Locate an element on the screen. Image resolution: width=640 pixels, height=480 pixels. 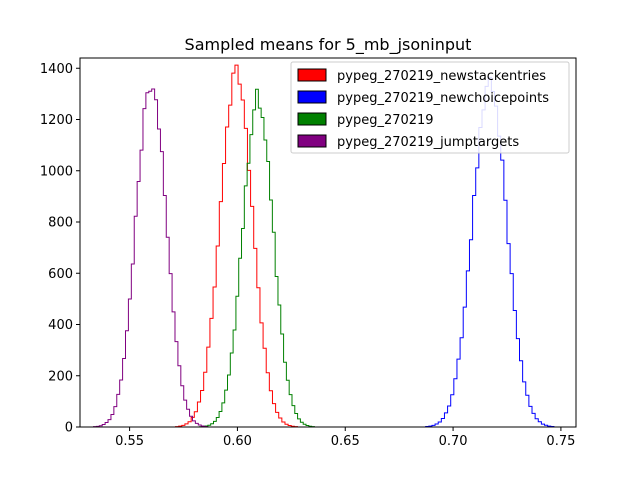
histogram-series-jumptargets is located at coordinates (151, 258).